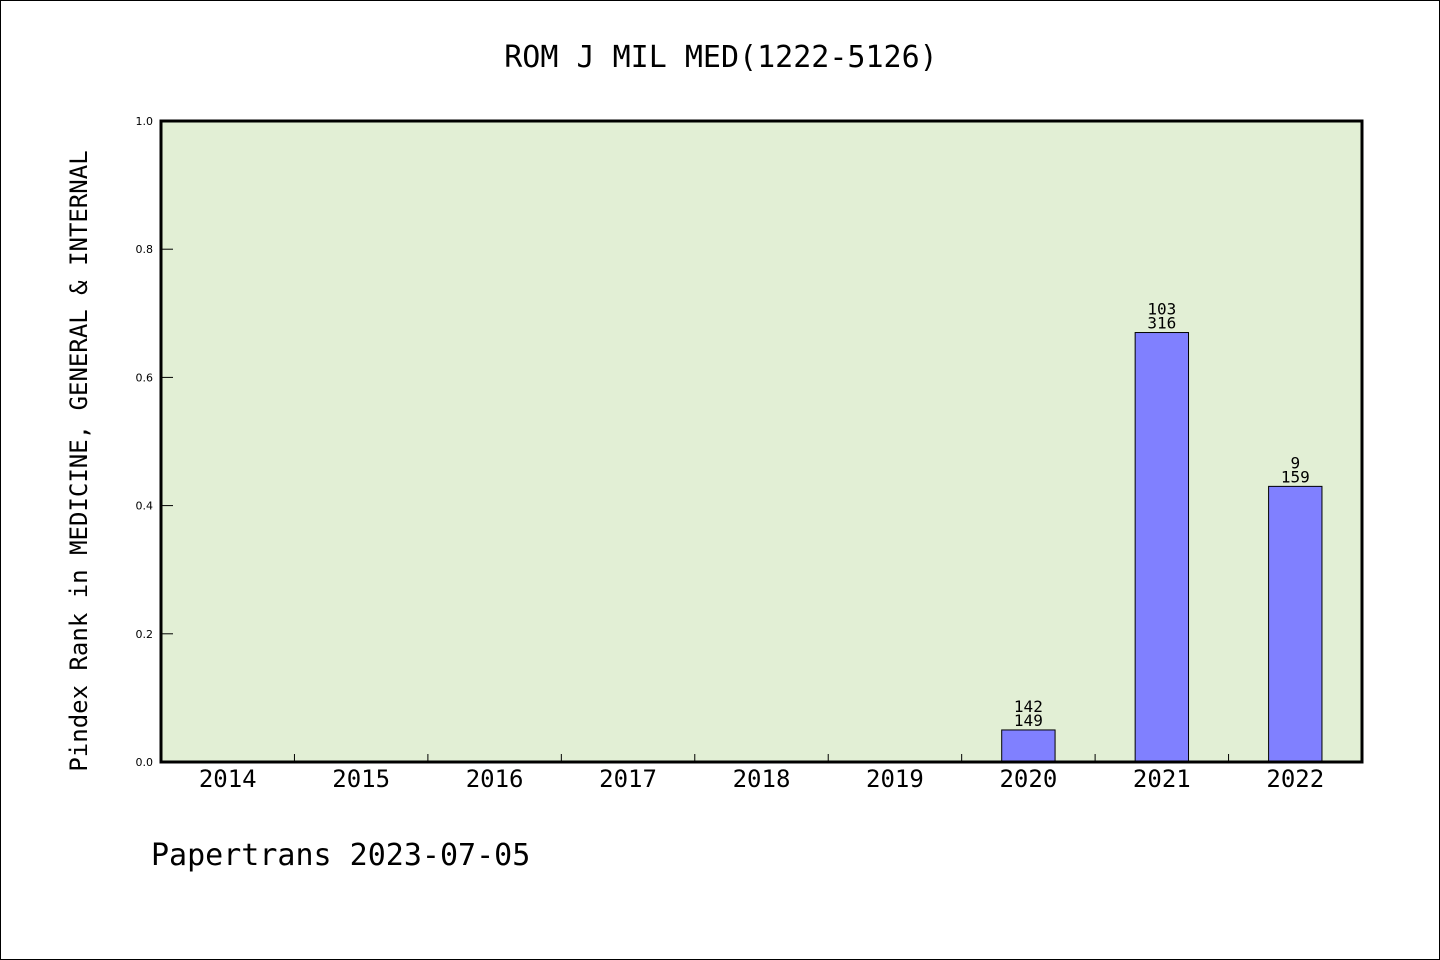 This screenshot has height=960, width=1440. Describe the element at coordinates (1295, 476) in the screenshot. I see `bar-label-bottom: 159` at that location.